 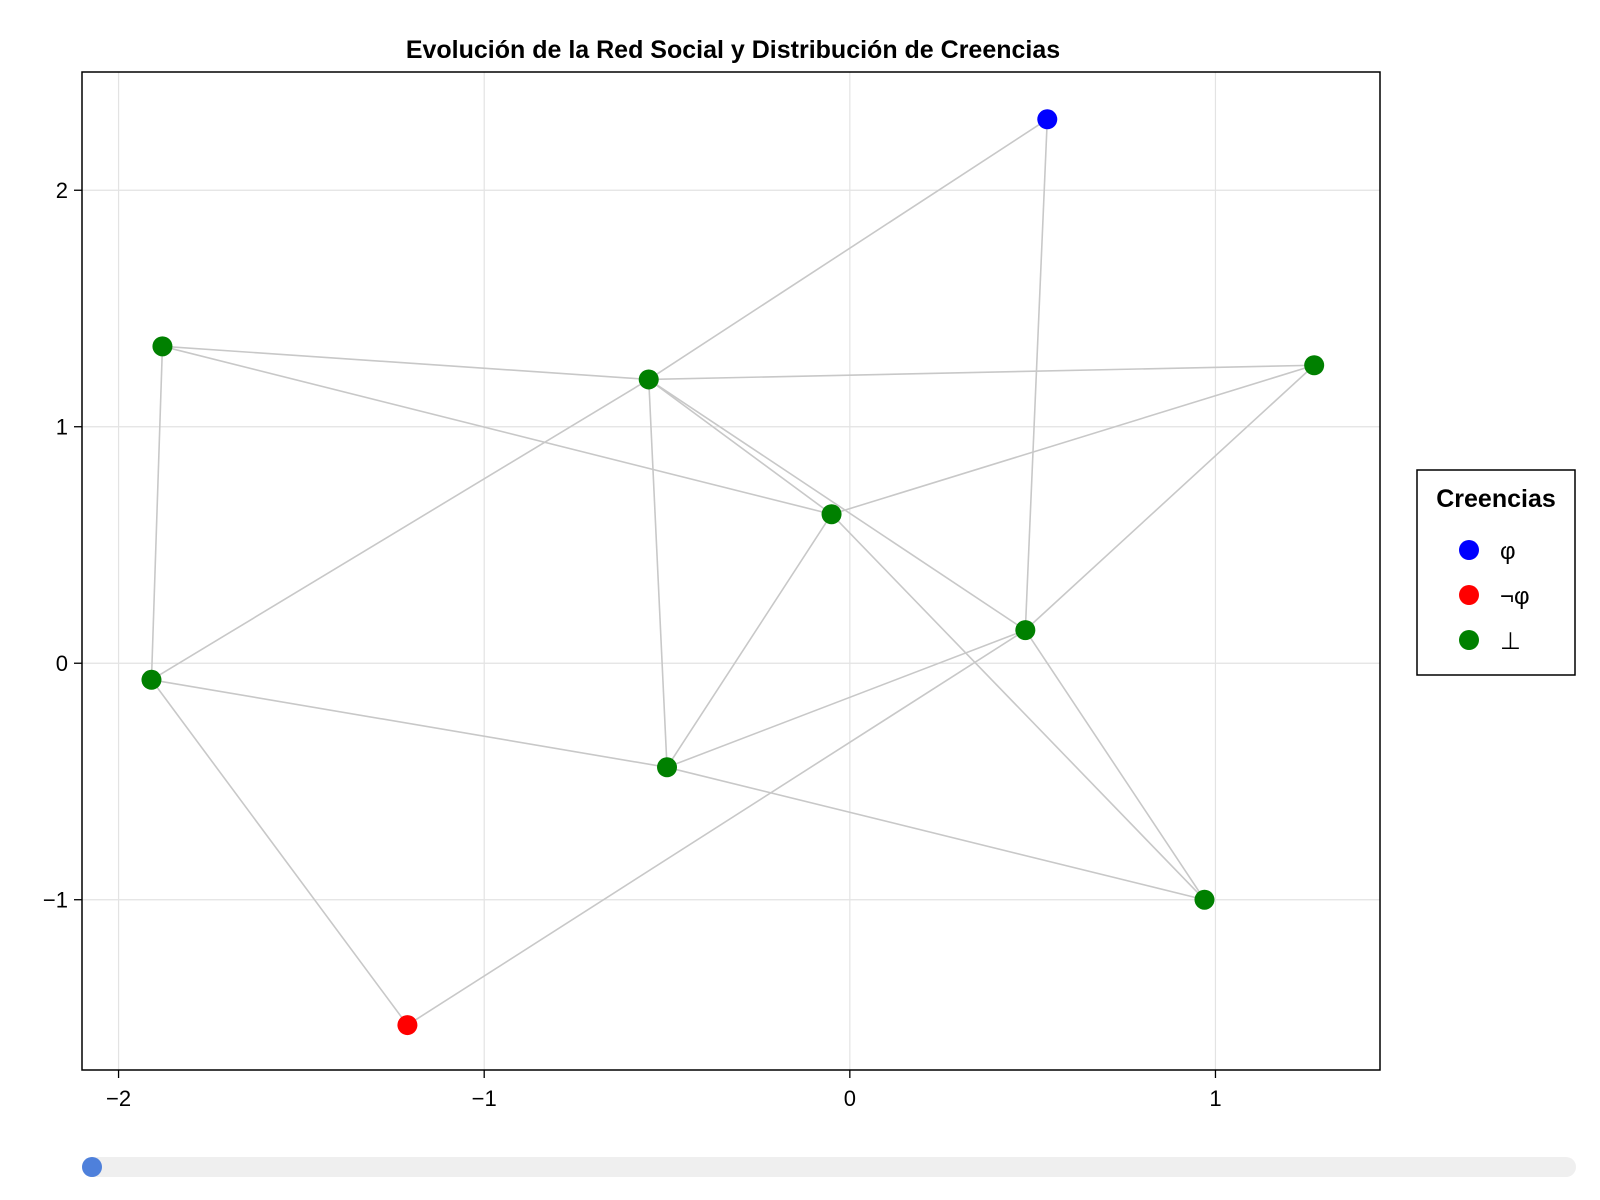 What do you see at coordinates (1515, 596) in the screenshot?
I see `legend-label: ¬φ` at bounding box center [1515, 596].